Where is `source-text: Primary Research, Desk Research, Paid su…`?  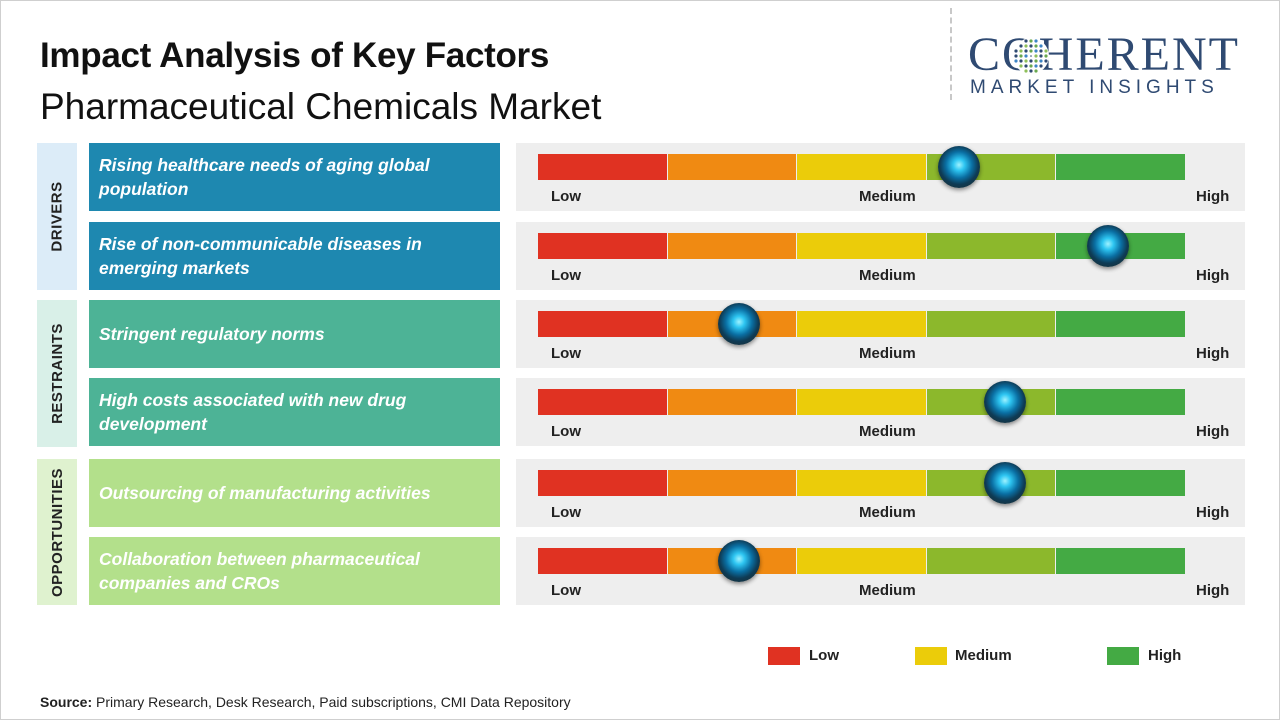
source-text: Primary Research, Desk Research, Paid su… is located at coordinates (333, 702).